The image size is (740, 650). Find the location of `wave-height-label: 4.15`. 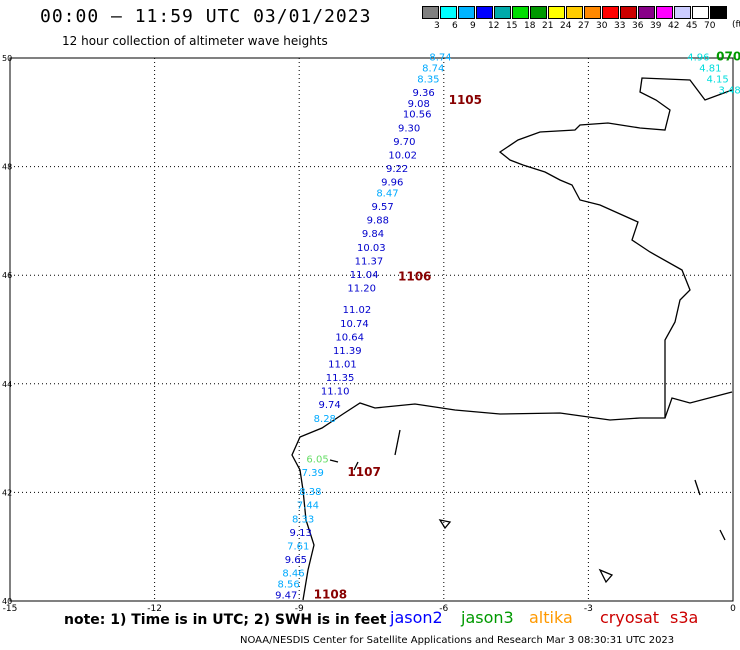

wave-height-label: 4.15 is located at coordinates (717, 79).